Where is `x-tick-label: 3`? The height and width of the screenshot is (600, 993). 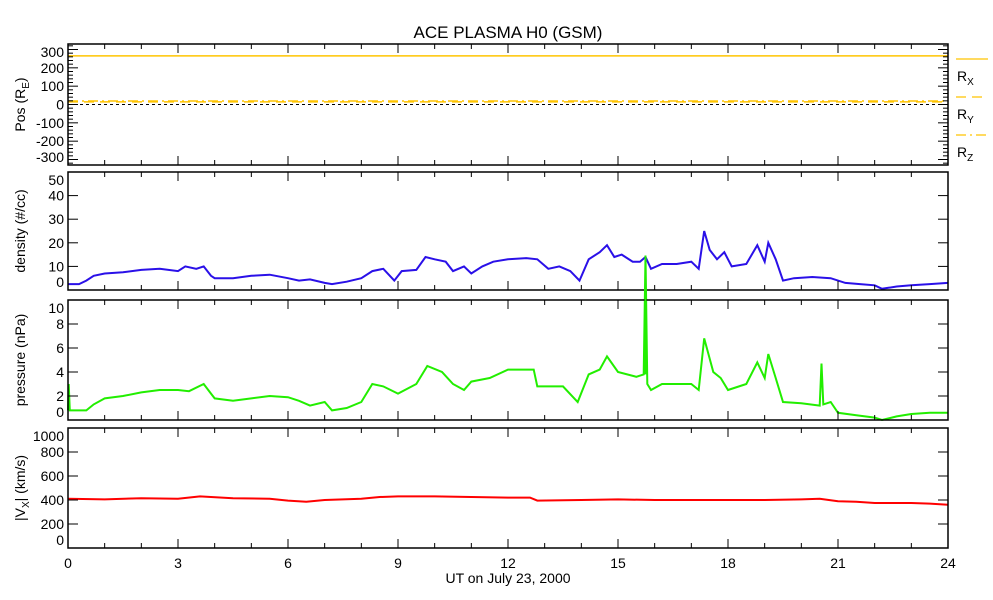 x-tick-label: 3 is located at coordinates (178, 563).